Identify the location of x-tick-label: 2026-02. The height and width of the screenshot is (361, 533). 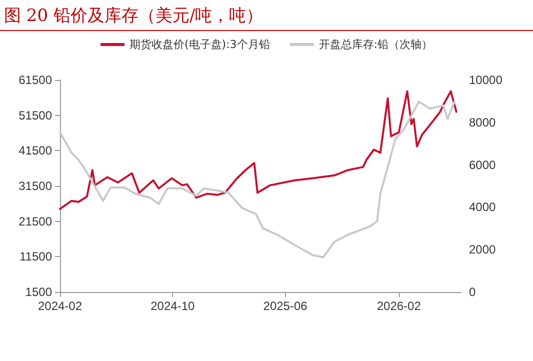
(399, 306).